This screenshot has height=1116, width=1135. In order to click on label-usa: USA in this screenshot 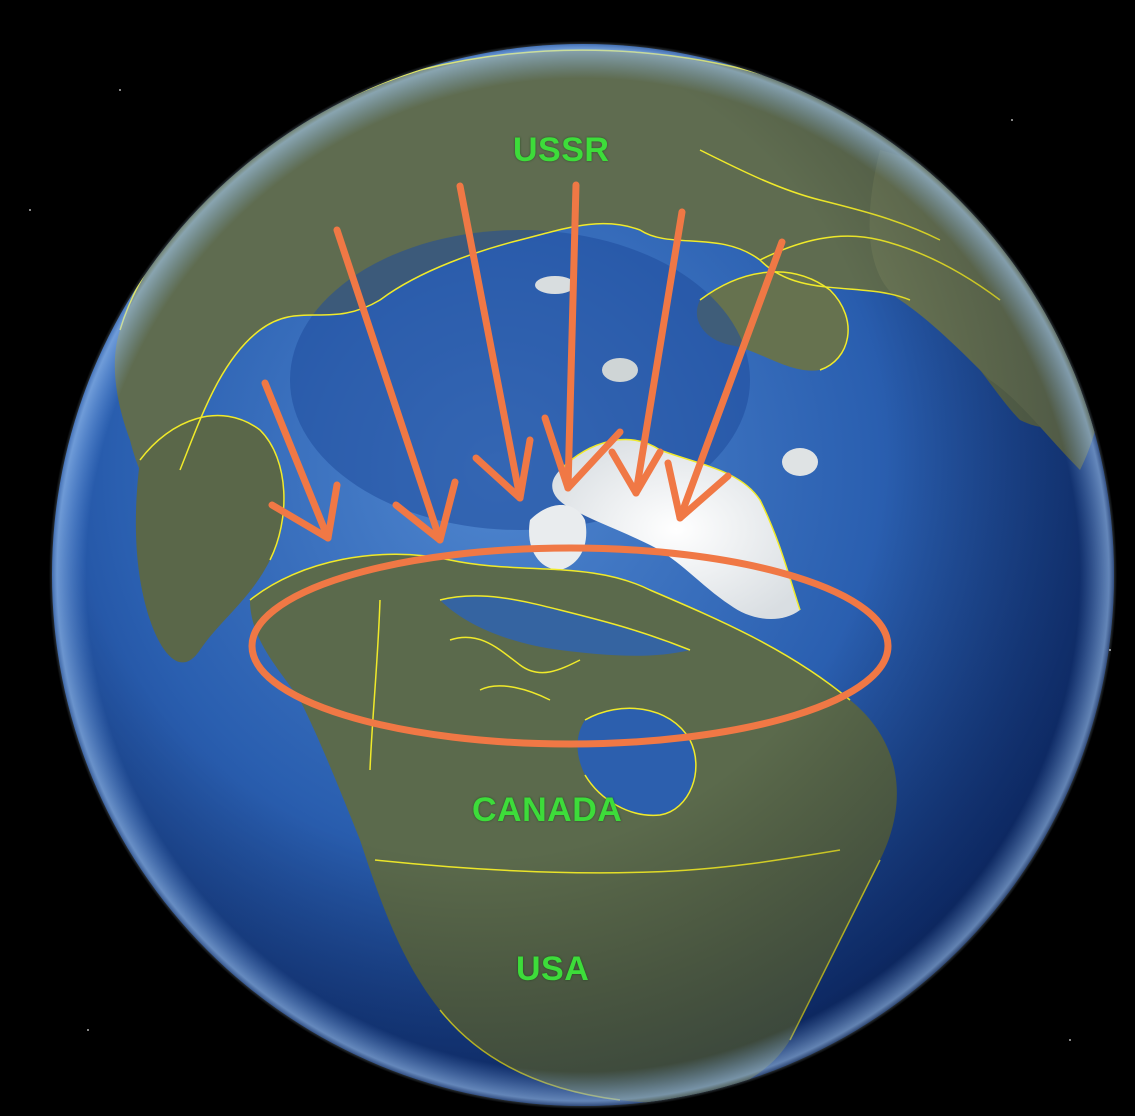, I will do `click(553, 969)`.